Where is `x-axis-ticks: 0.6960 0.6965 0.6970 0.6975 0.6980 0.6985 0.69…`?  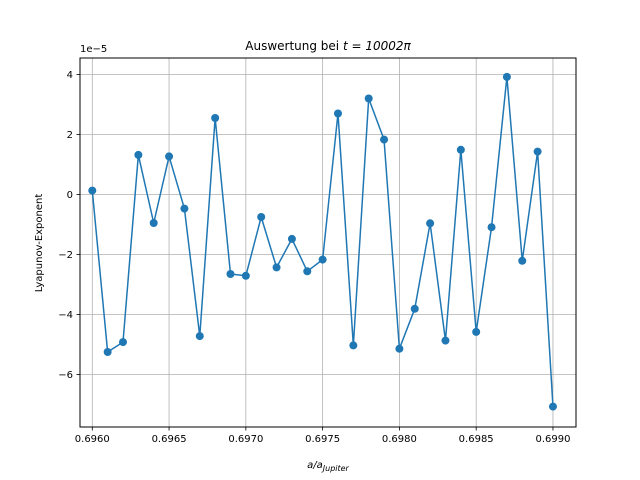 x-axis-ticks: 0.6960 0.6965 0.6970 0.6975 0.6980 0.6985 0.69… is located at coordinates (322, 436).